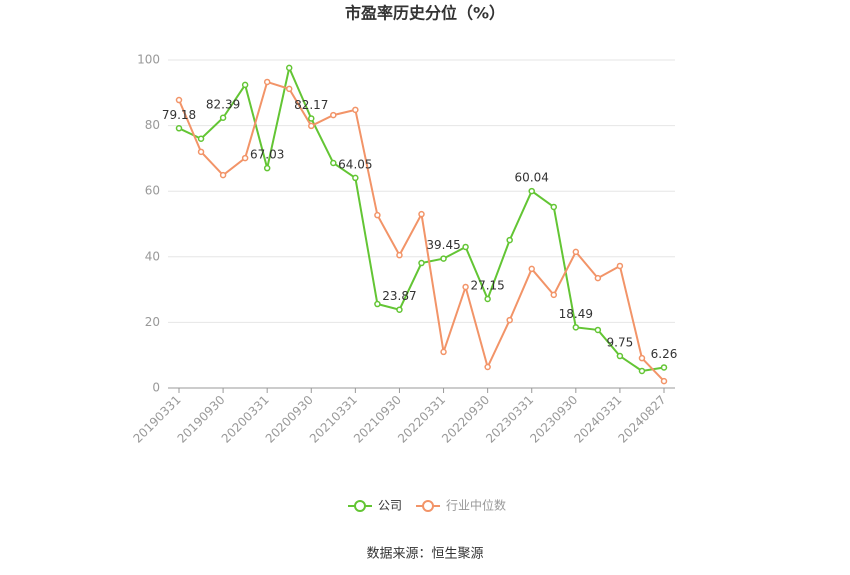  What do you see at coordinates (664, 354) in the screenshot?
I see `data-label: 6.26` at bounding box center [664, 354].